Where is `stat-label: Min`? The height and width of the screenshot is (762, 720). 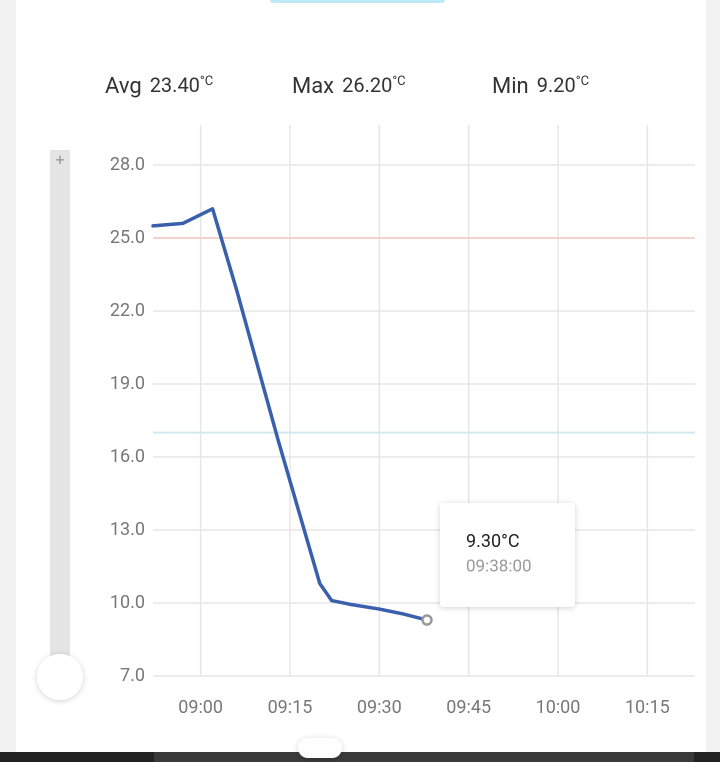 stat-label: Min is located at coordinates (510, 86).